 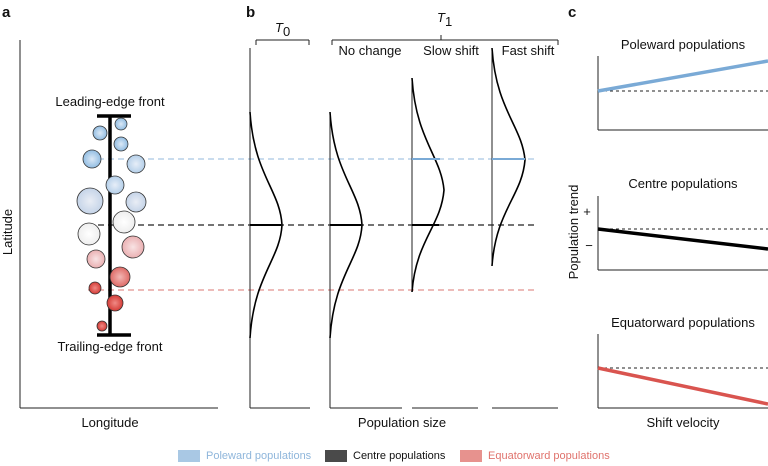 I want to click on shift-velocity-label: Shift velocity, so click(x=683, y=422).